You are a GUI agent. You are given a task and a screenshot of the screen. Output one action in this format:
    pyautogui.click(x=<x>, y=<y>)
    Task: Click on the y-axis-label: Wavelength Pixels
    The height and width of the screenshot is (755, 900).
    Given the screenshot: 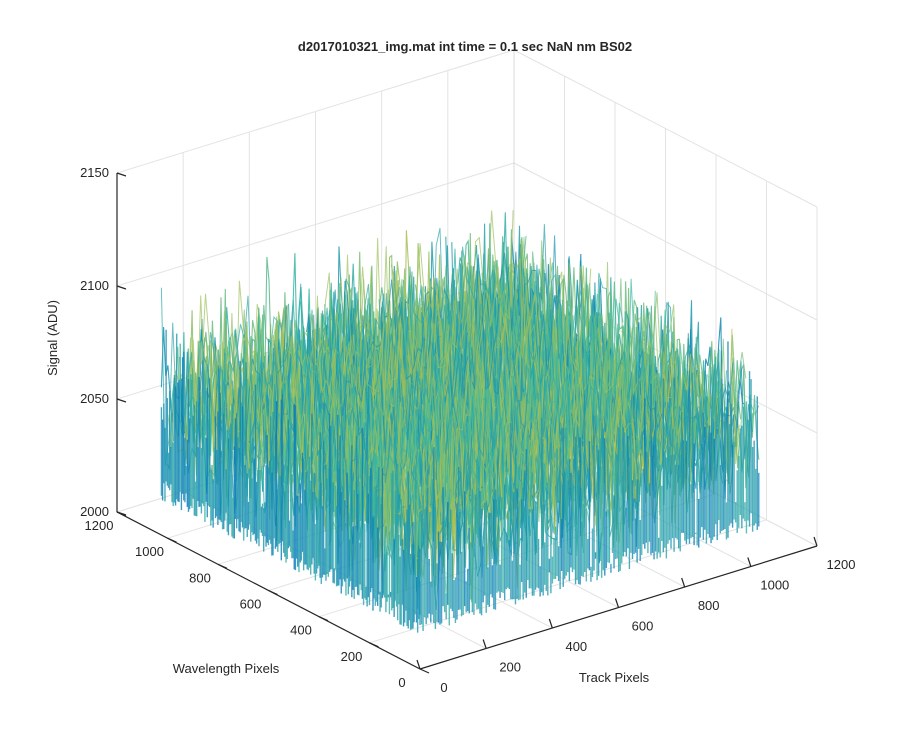 What is the action you would take?
    pyautogui.click(x=226, y=668)
    